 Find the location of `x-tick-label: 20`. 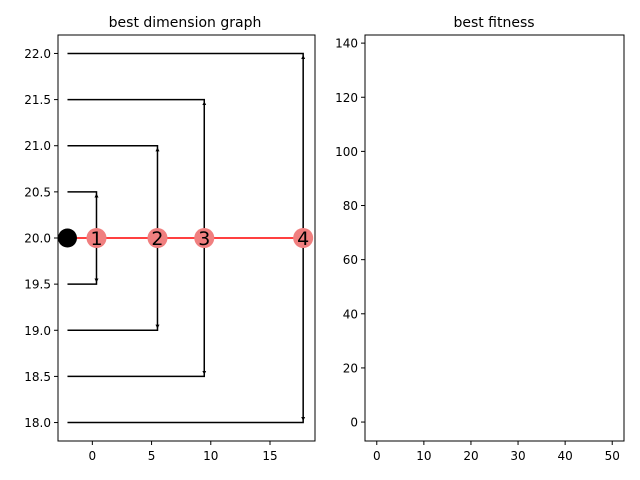

x-tick-label: 20 is located at coordinates (470, 456).